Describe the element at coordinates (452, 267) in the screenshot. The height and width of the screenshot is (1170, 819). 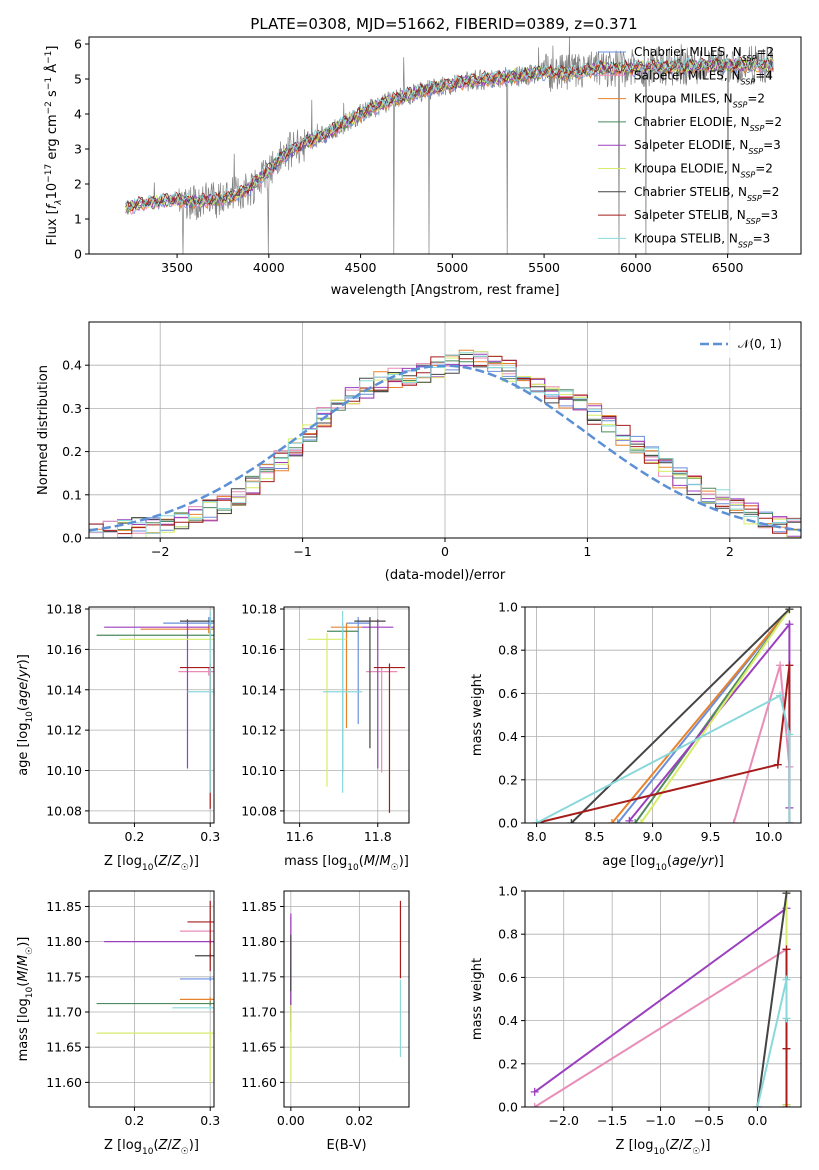
I see `x-tick-label: 5000` at that location.